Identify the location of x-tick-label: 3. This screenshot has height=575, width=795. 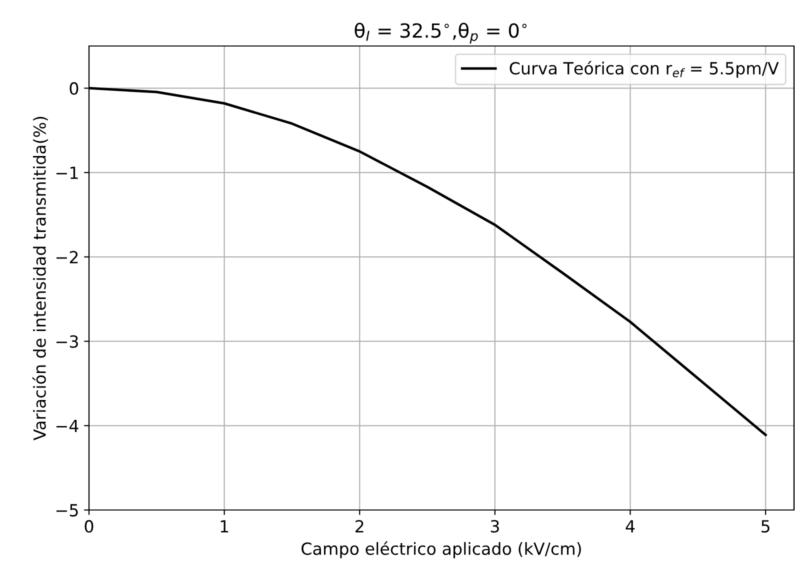
(494, 526).